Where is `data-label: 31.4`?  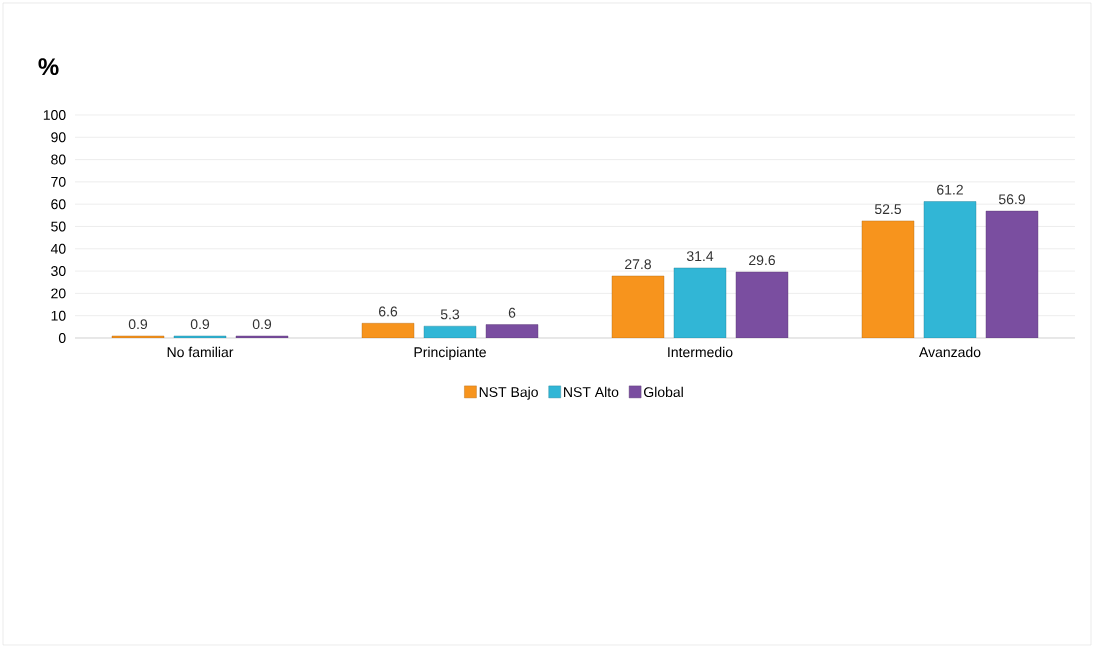
data-label: 31.4 is located at coordinates (700, 256).